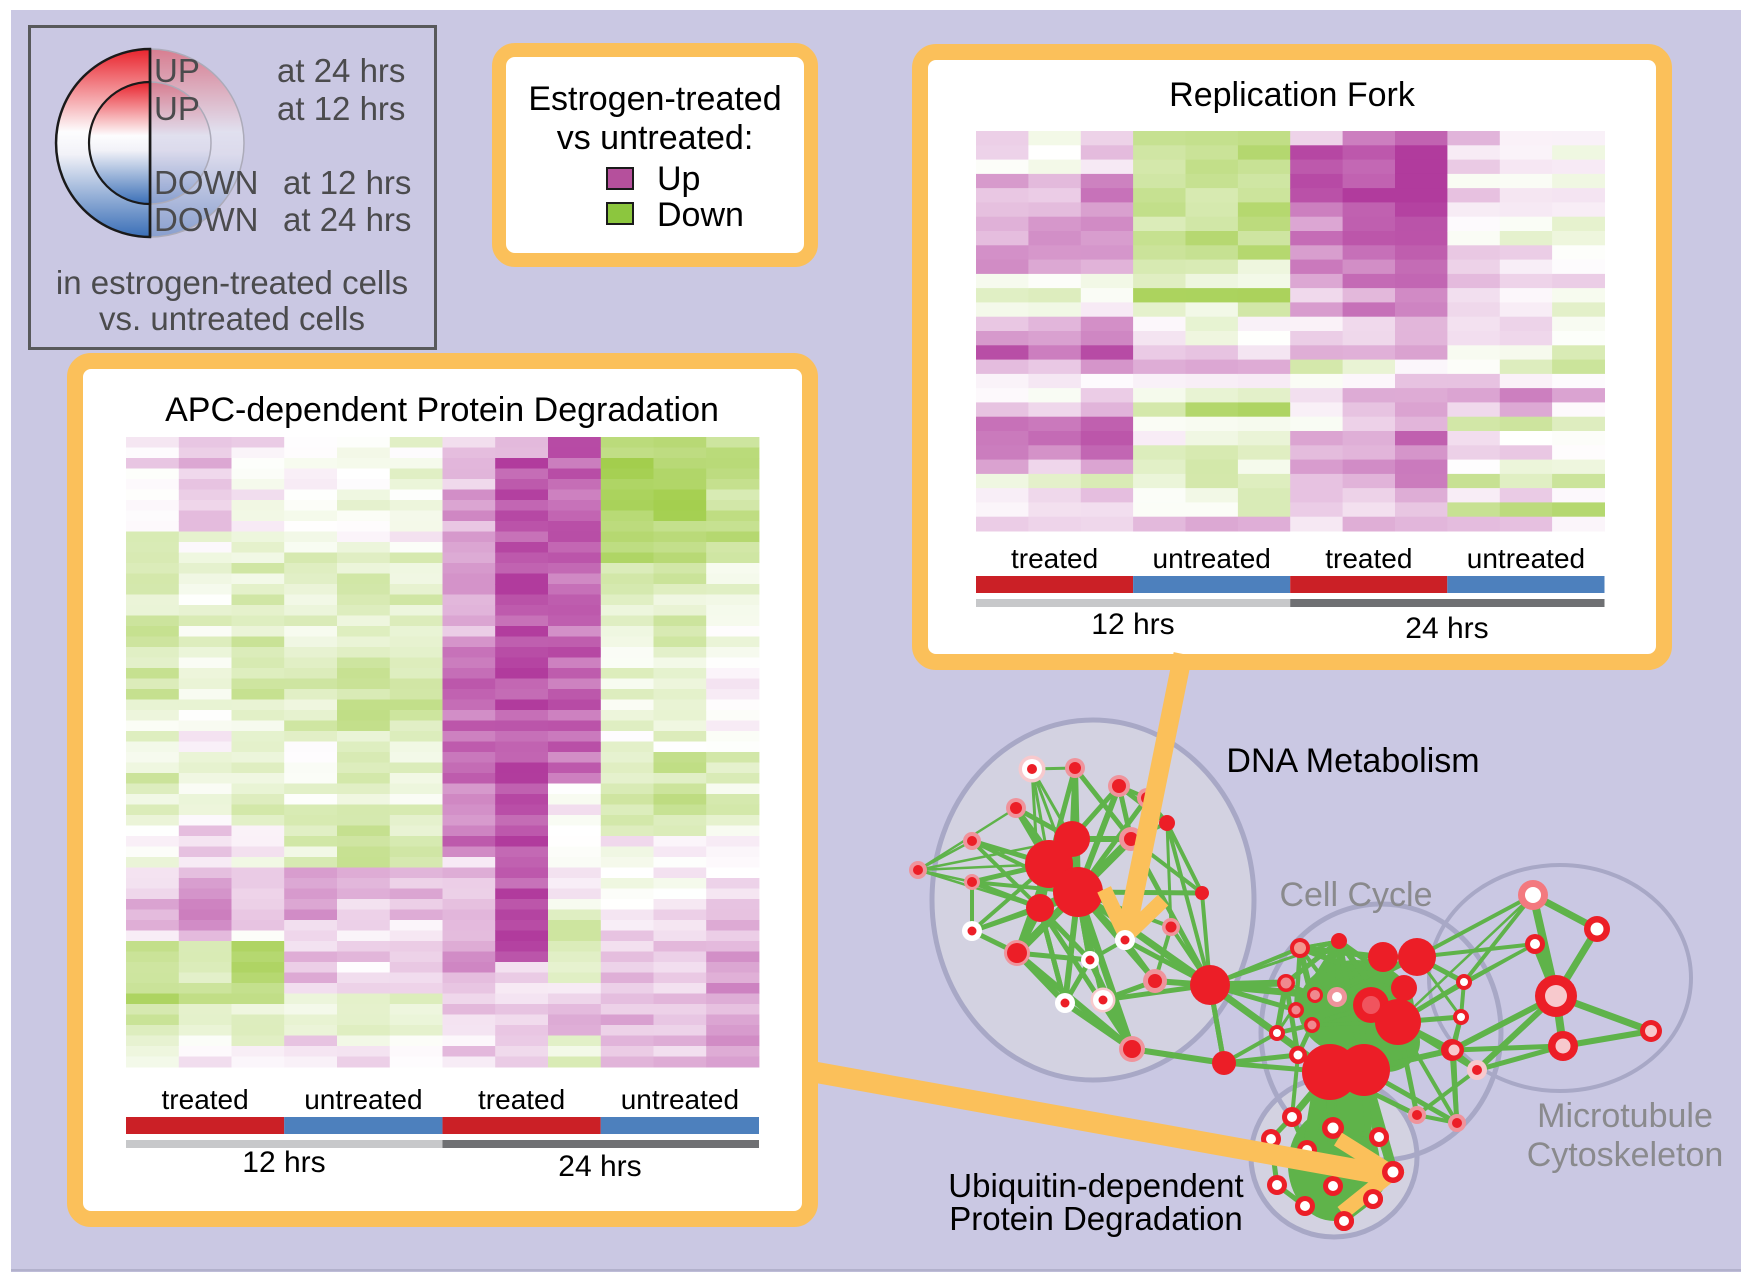 The image size is (1750, 1279). Describe the element at coordinates (1292, 95) in the screenshot. I see `svg-text: Replication Fork` at that location.